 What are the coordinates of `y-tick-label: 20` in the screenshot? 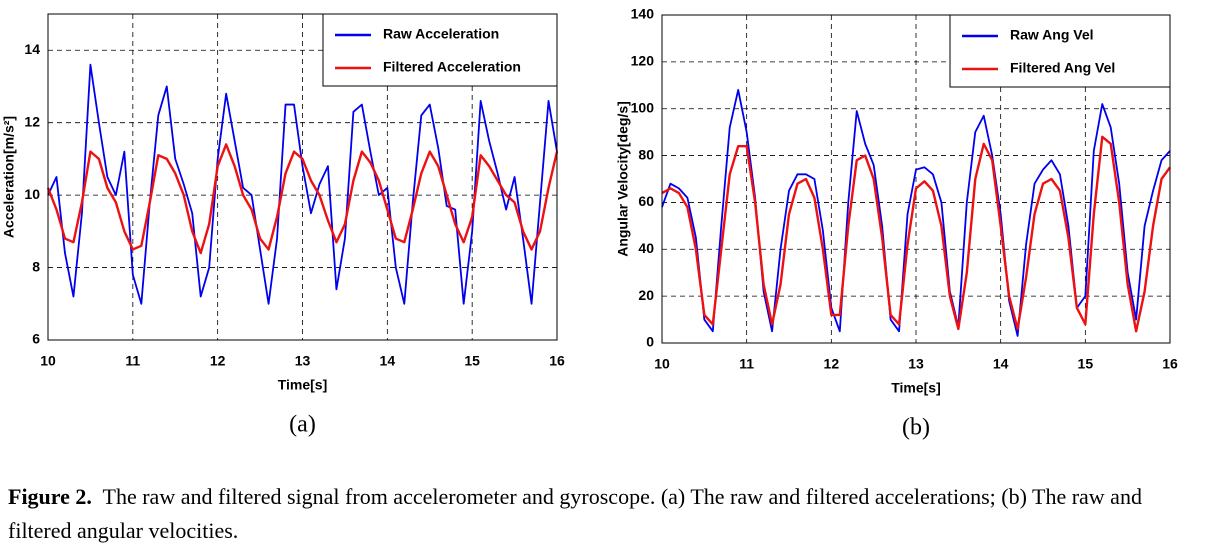 It's located at (646, 295).